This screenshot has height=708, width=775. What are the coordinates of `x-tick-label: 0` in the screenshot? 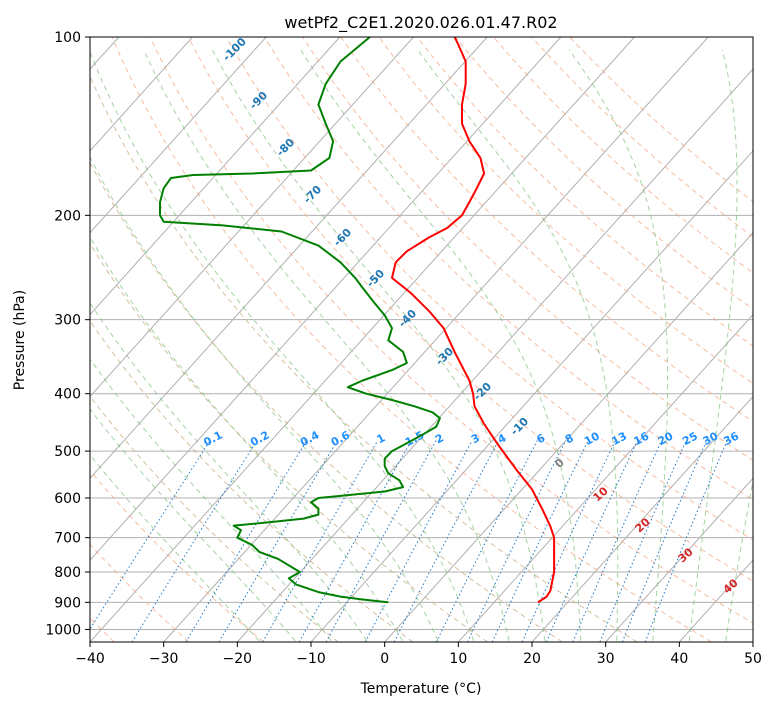 It's located at (384, 659).